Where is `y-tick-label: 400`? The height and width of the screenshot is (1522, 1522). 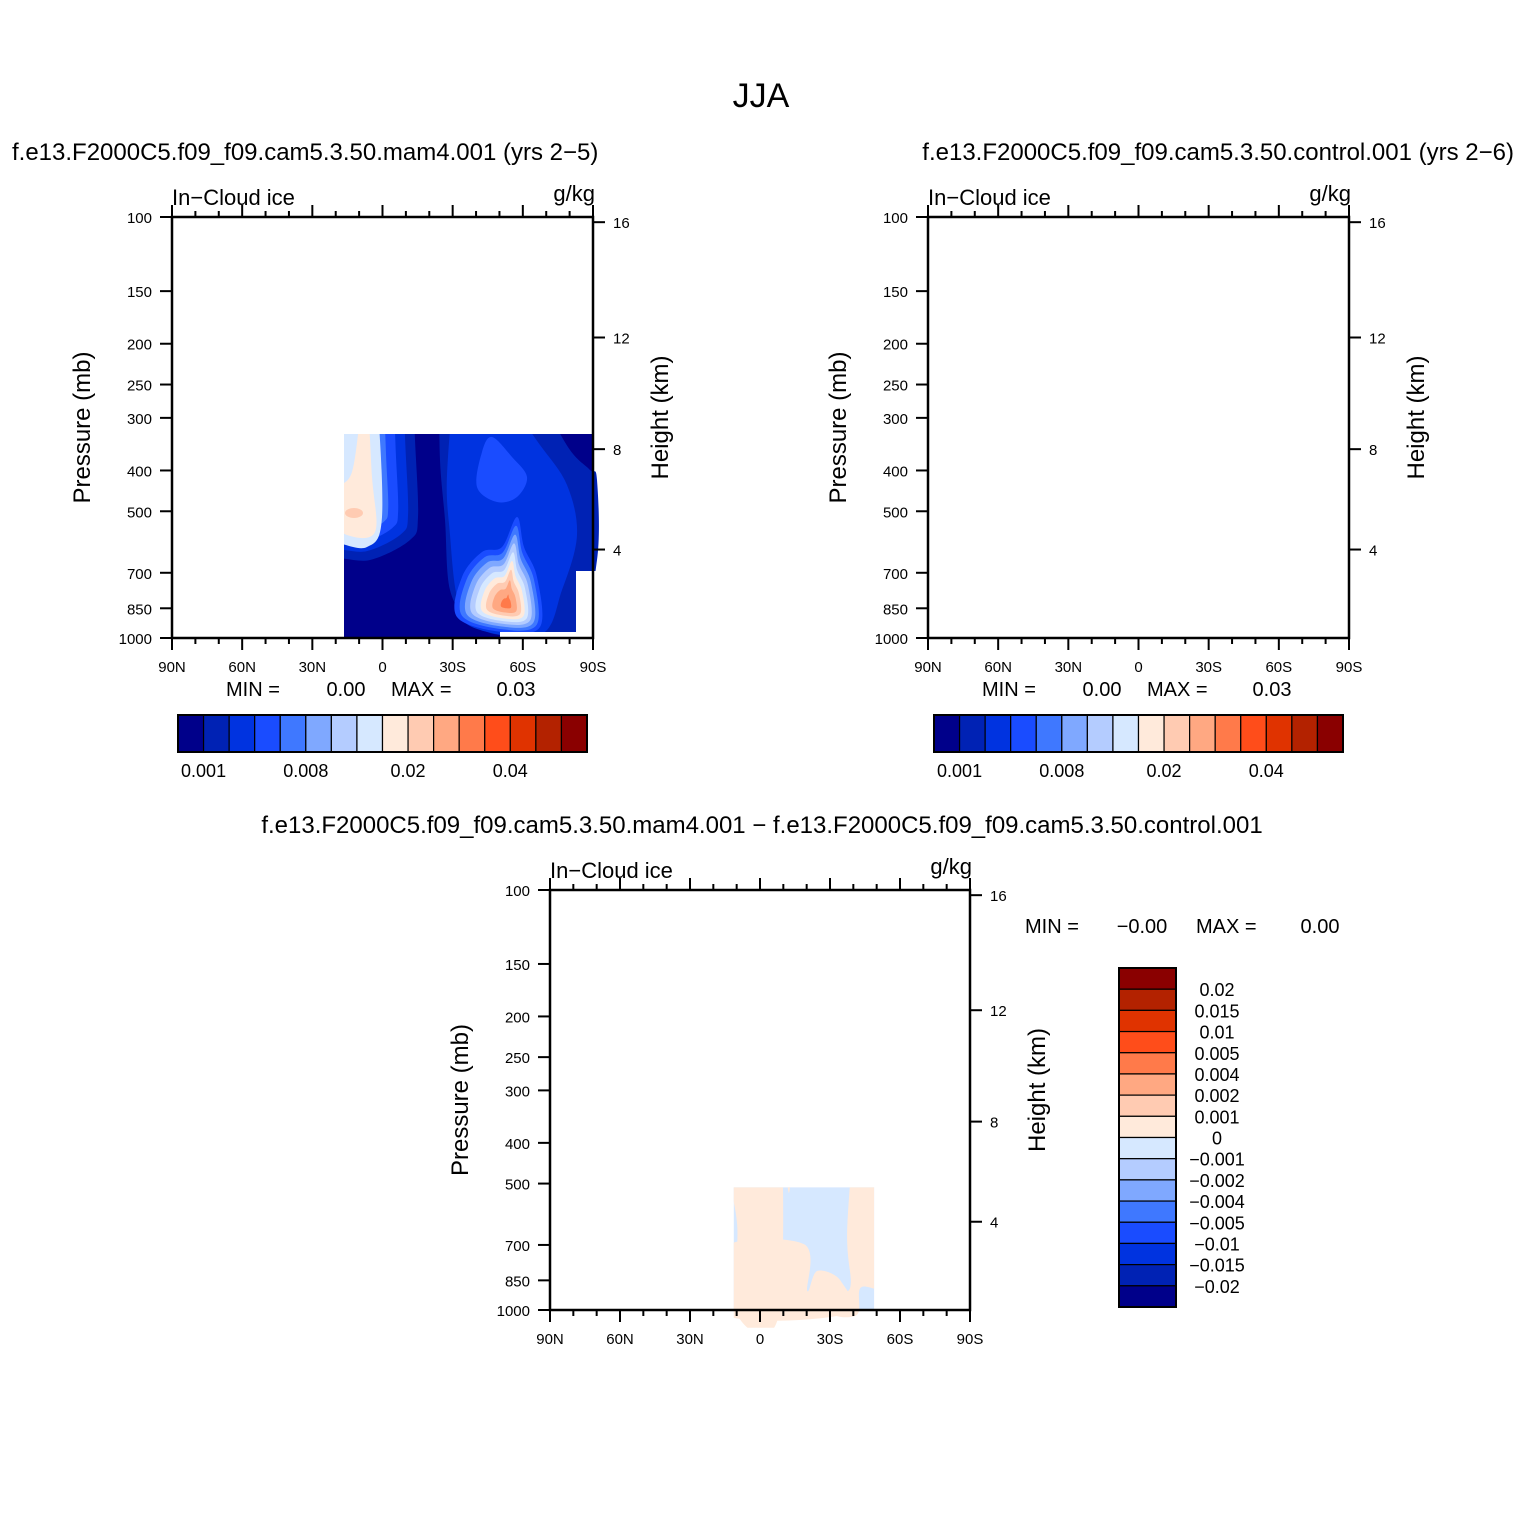 y-tick-label: 400 is located at coordinates (139, 471).